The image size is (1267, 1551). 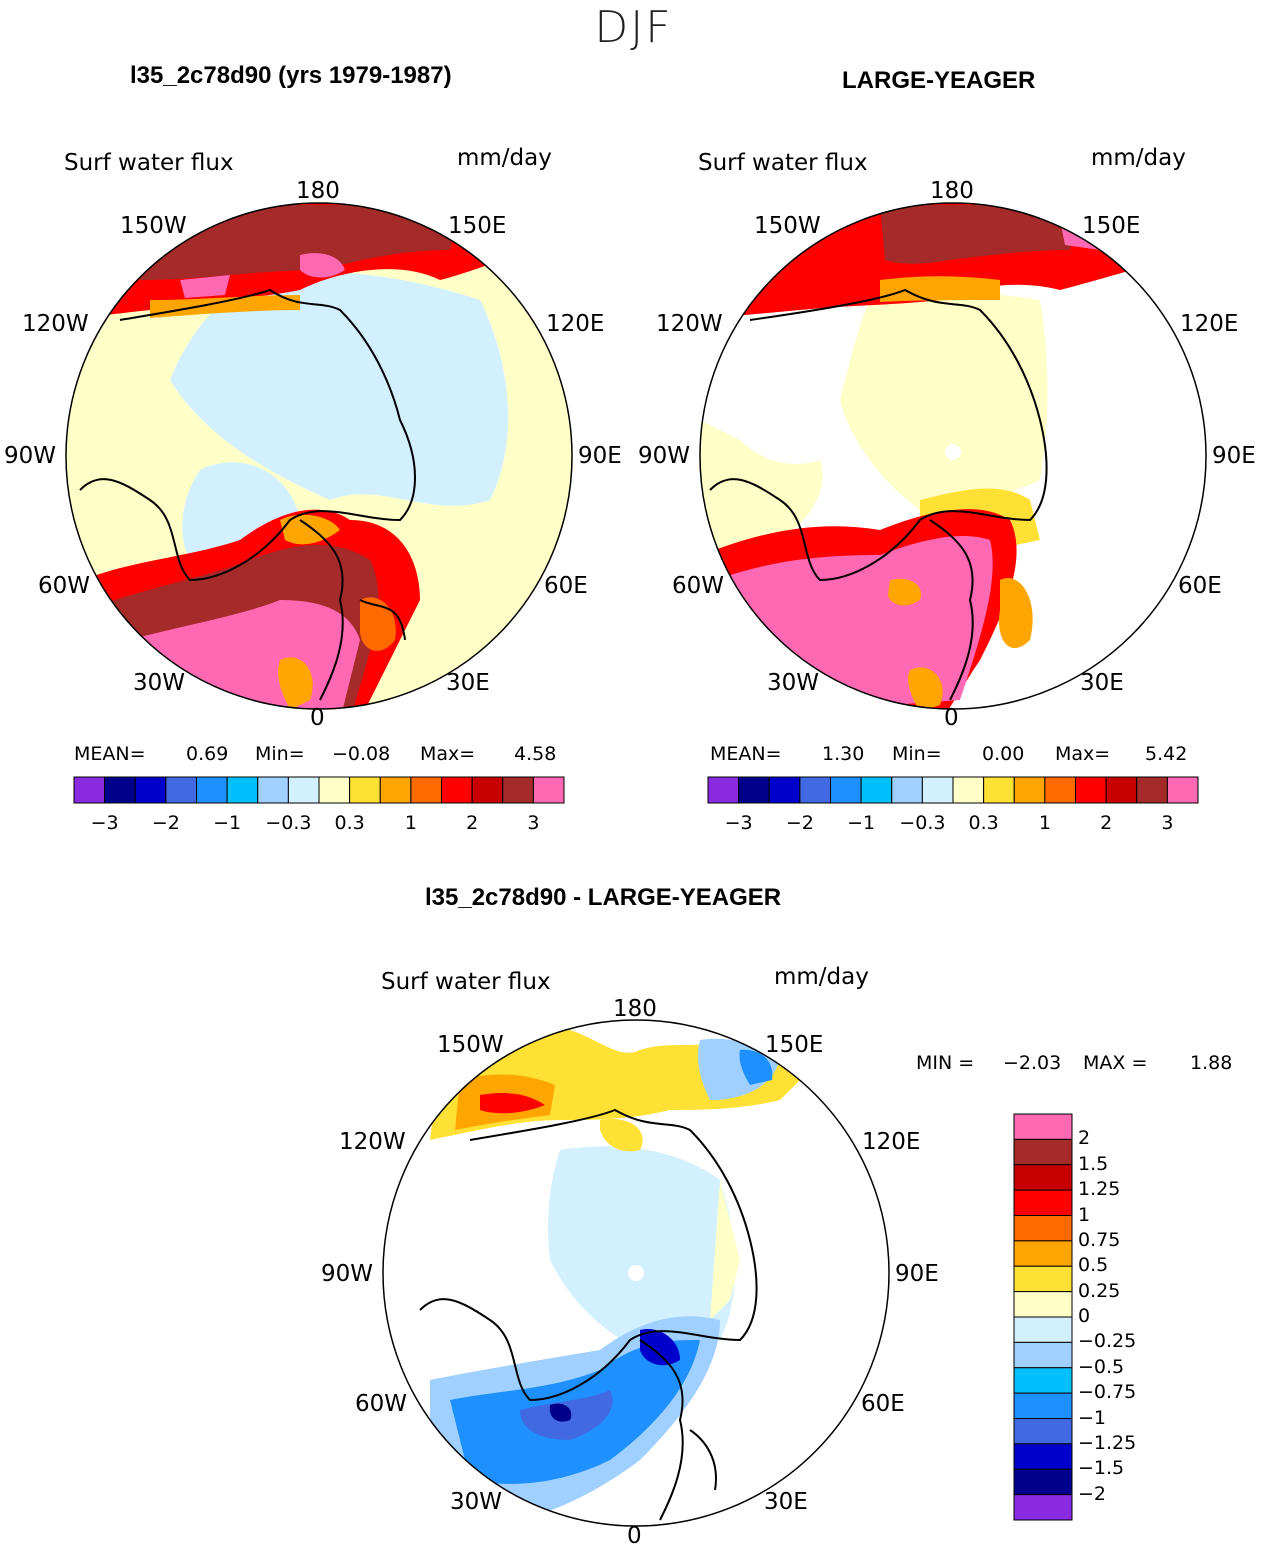 What do you see at coordinates (953, 824) in the screenshot?
I see `panel2-colorbar-ticks: −3 −2 −1 −0.3 0.3 1 2 3` at bounding box center [953, 824].